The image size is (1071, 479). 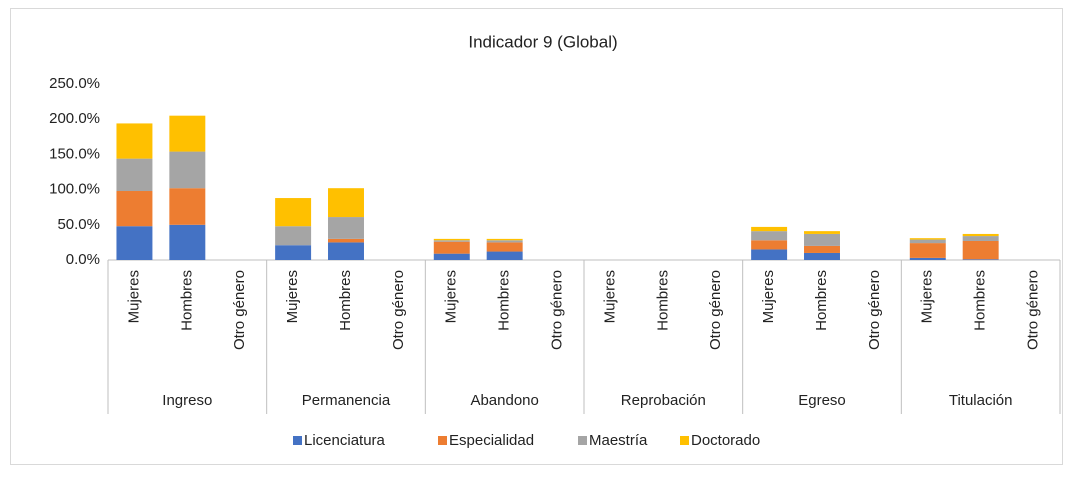 I want to click on y-tick-label: 0.0%, so click(x=83, y=259).